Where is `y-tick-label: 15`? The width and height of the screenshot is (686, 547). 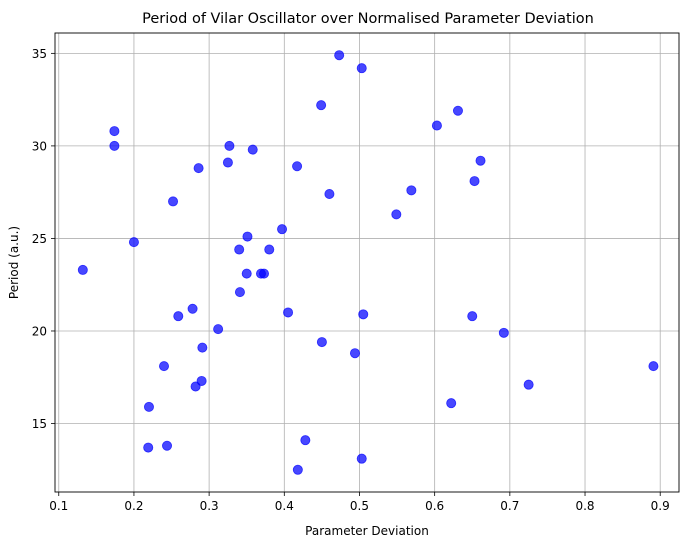 y-tick-label: 15 is located at coordinates (39, 424).